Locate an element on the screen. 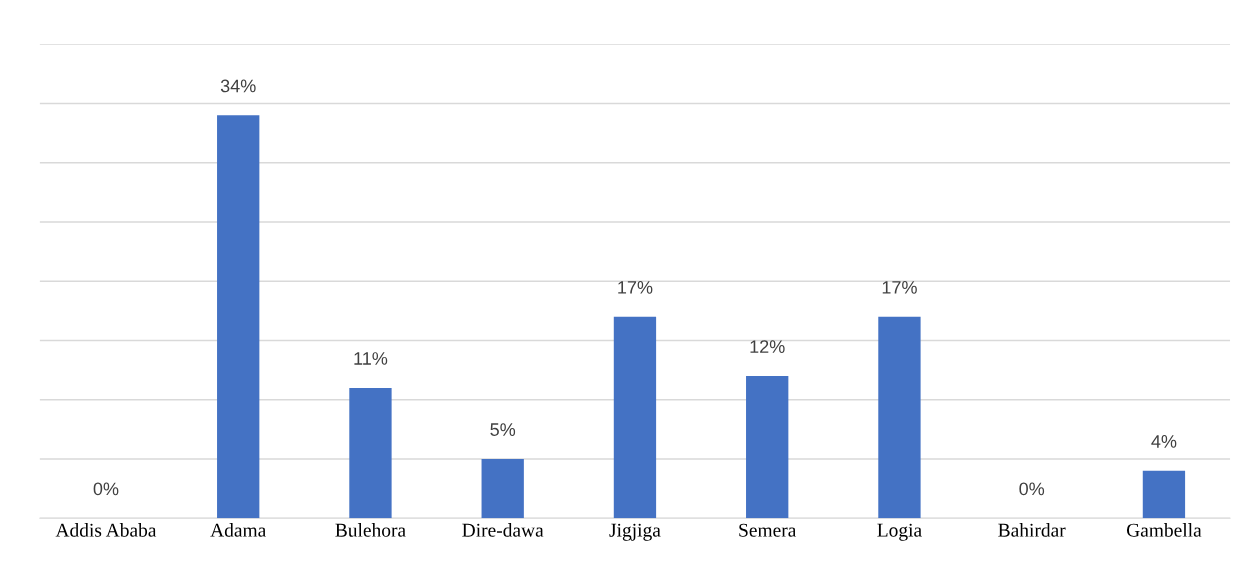 The height and width of the screenshot is (567, 1245). x-tick-label: Addis Ababa is located at coordinates (106, 530).